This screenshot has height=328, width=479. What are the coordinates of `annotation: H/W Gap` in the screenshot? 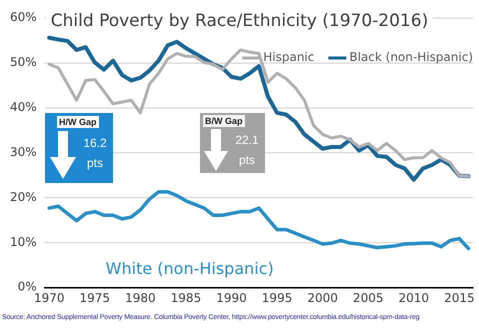 It's located at (77, 122).